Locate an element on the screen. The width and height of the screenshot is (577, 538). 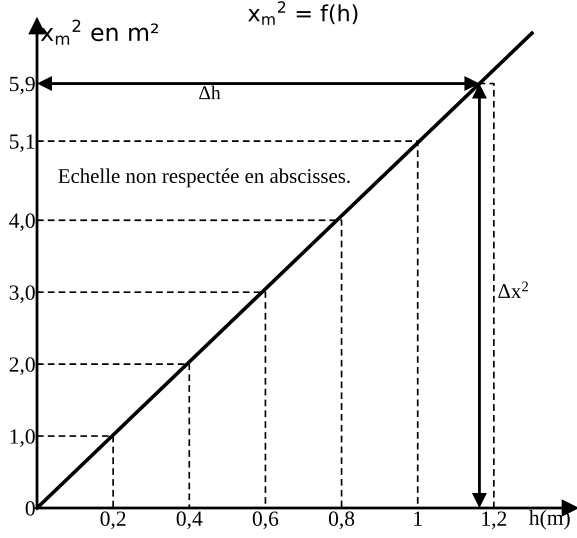
annotation: Δh is located at coordinates (209, 93).